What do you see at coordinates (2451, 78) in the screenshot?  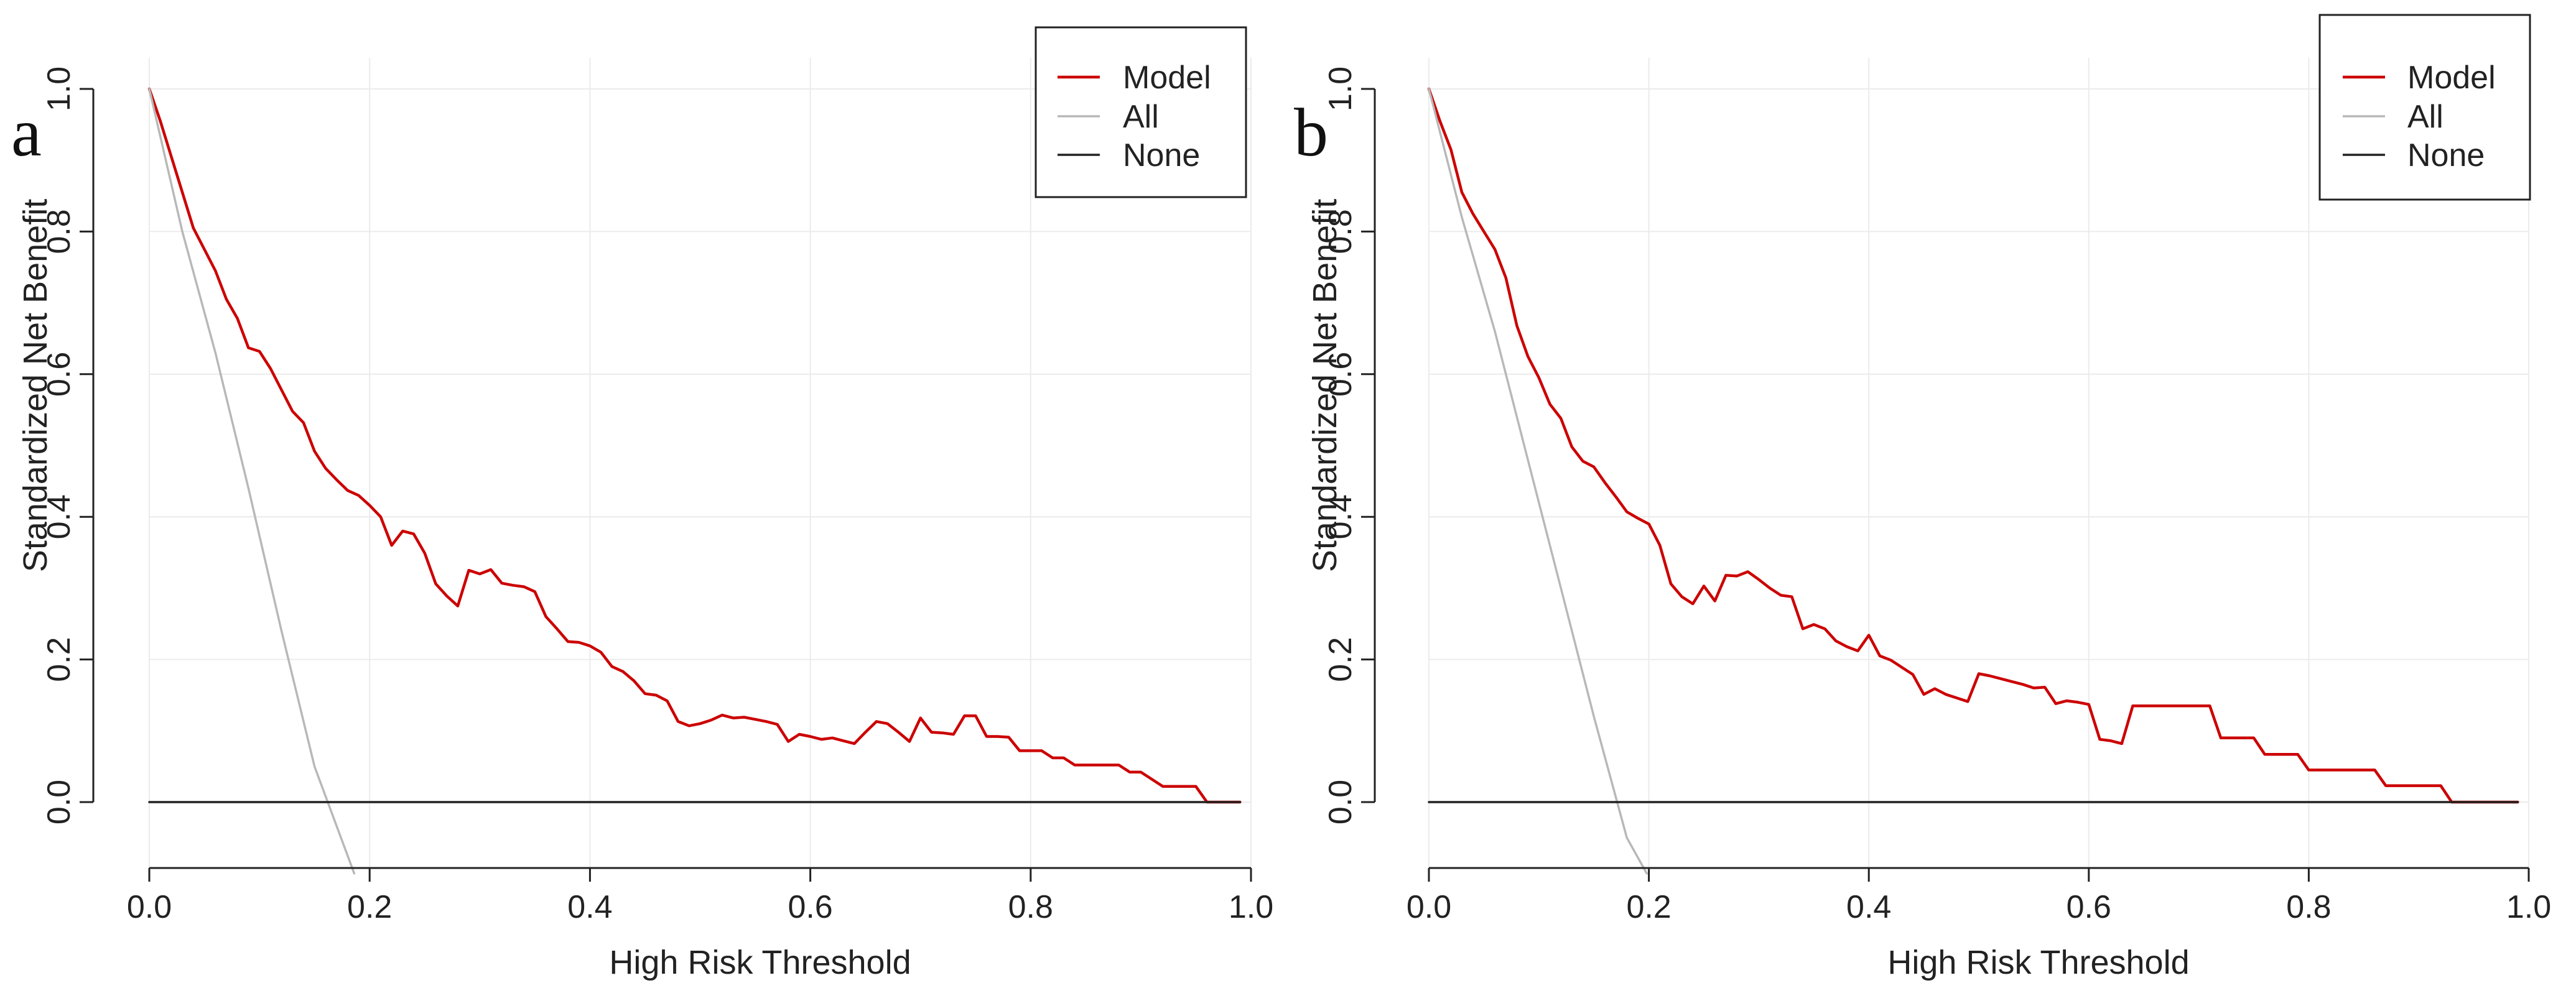 I see `panel-b-legend-label-model: Model` at bounding box center [2451, 78].